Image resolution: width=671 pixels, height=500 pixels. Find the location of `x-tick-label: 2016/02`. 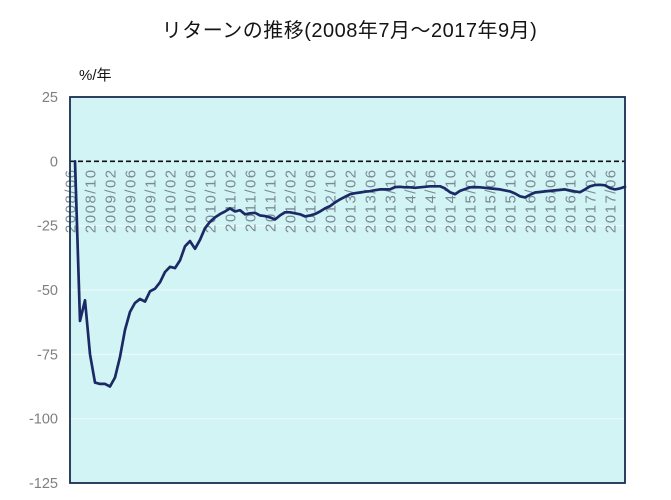

x-tick-label: 2016/02 is located at coordinates (531, 200).